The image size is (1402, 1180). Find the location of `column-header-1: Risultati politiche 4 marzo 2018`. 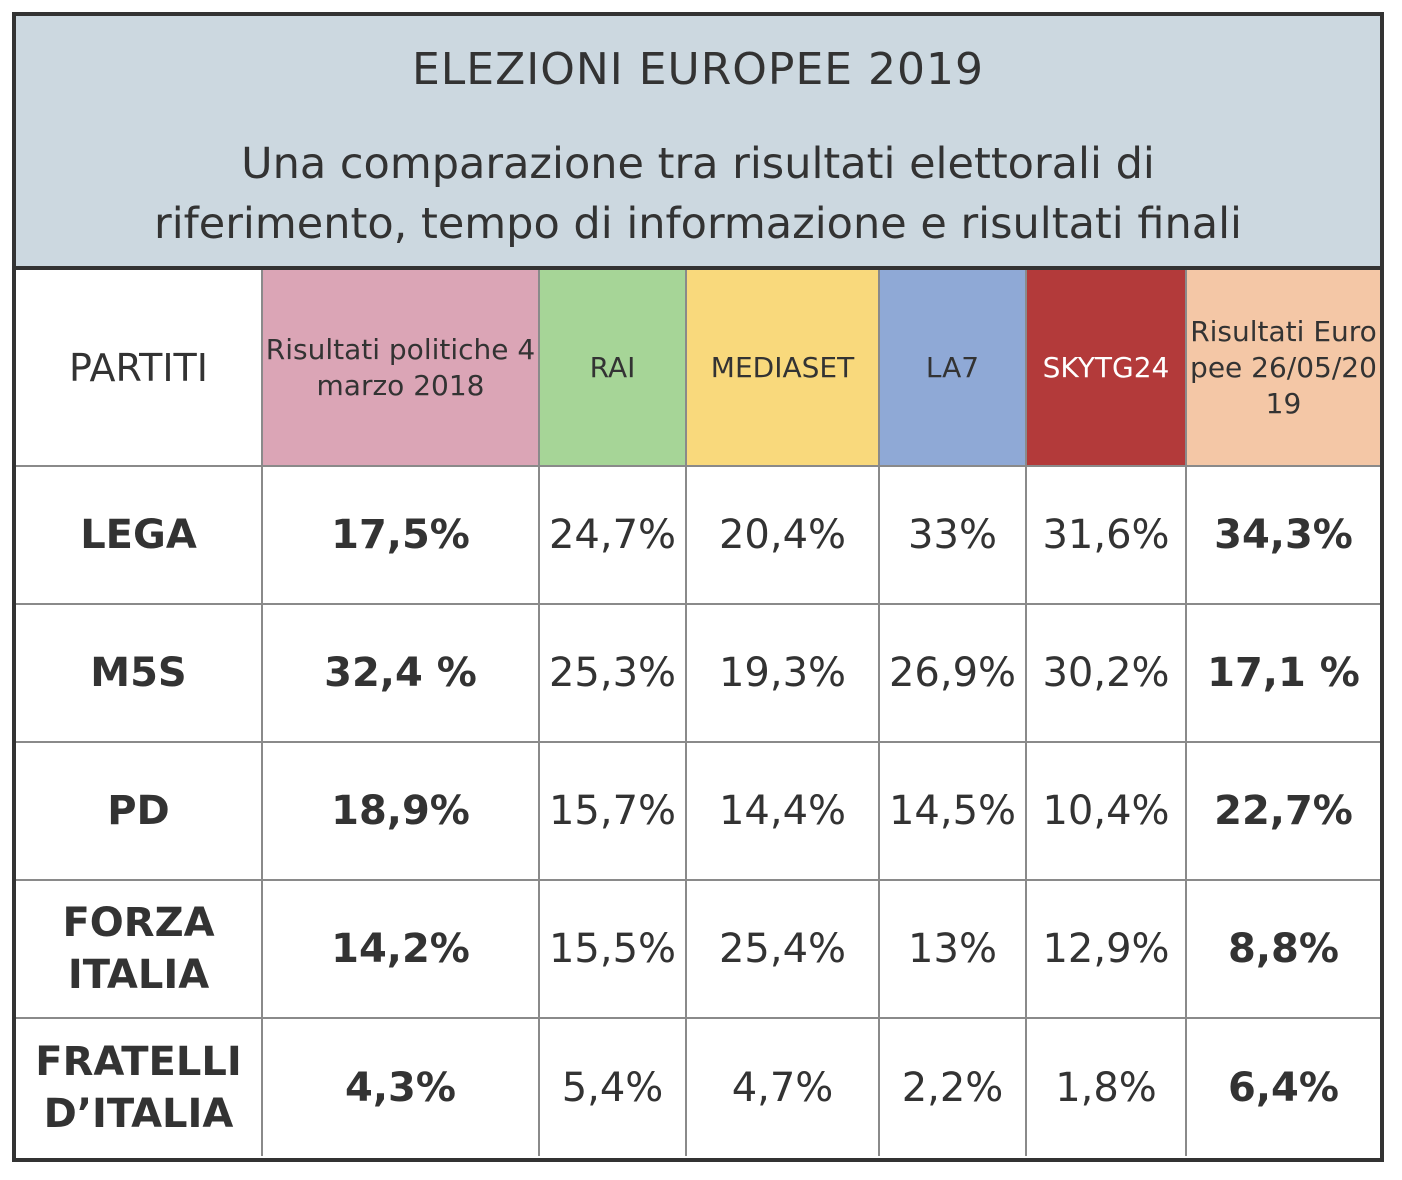

column-header-1: Risultati politiche 4 marzo 2018 is located at coordinates (400, 368).